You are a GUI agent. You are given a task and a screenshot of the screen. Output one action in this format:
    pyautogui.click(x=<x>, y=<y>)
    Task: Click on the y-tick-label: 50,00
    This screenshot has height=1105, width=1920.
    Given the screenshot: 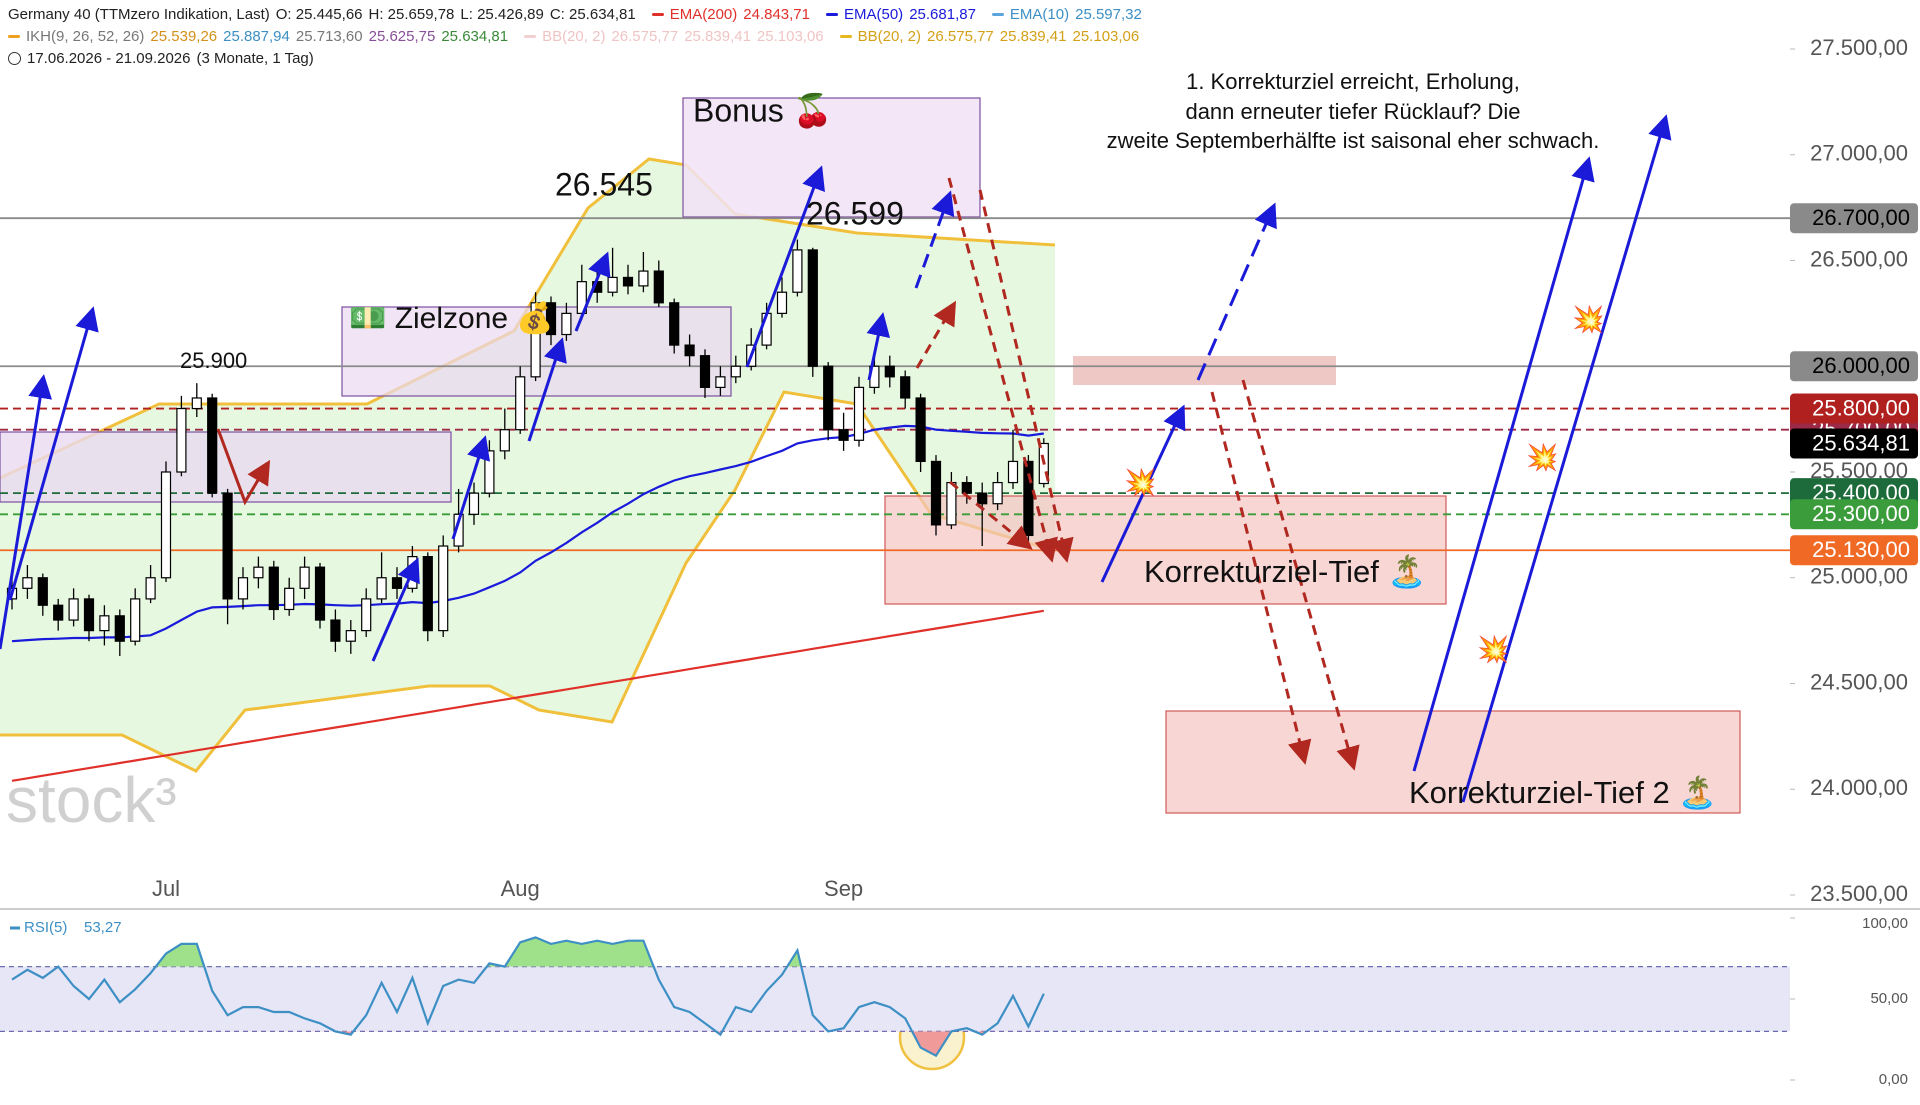 What is the action you would take?
    pyautogui.click(x=1889, y=998)
    